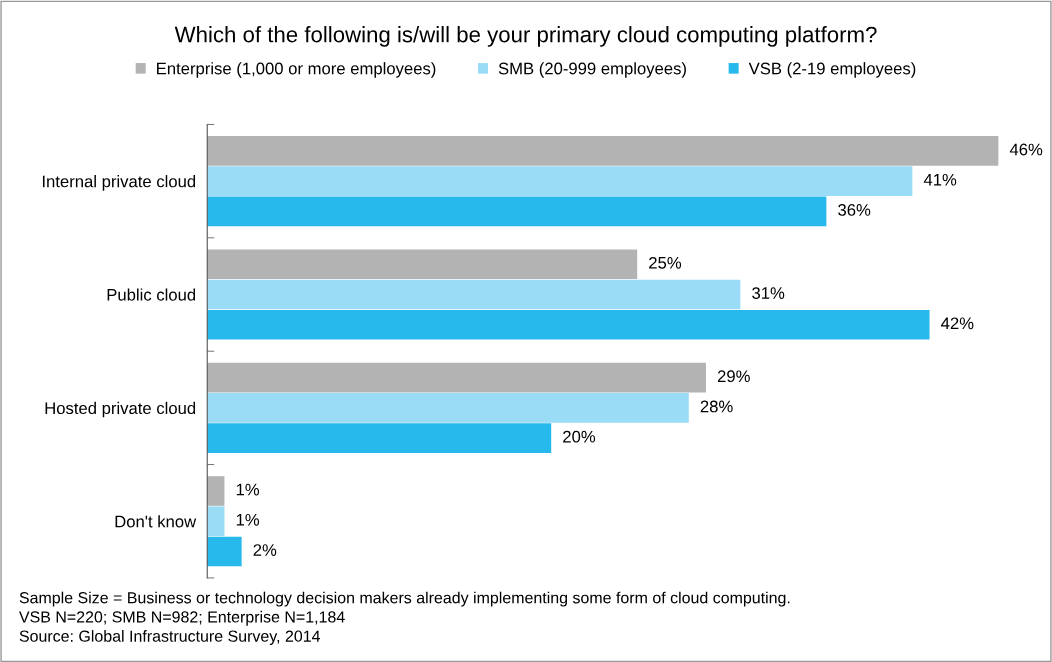 This screenshot has height=662, width=1052. What do you see at coordinates (940, 179) in the screenshot?
I see `data-label: 41%` at bounding box center [940, 179].